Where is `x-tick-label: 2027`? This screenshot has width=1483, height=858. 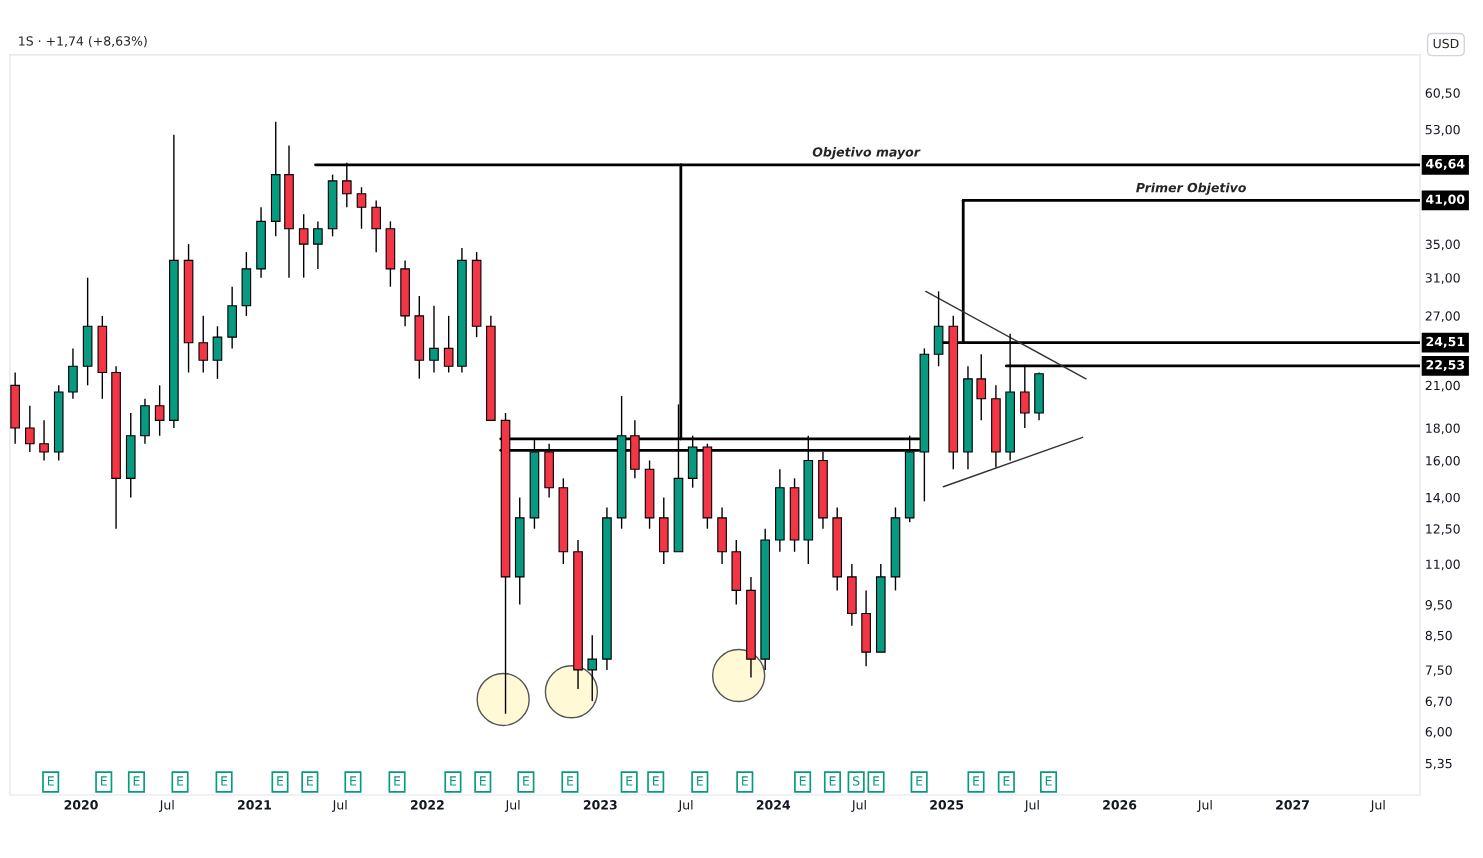 x-tick-label: 2027 is located at coordinates (1292, 805).